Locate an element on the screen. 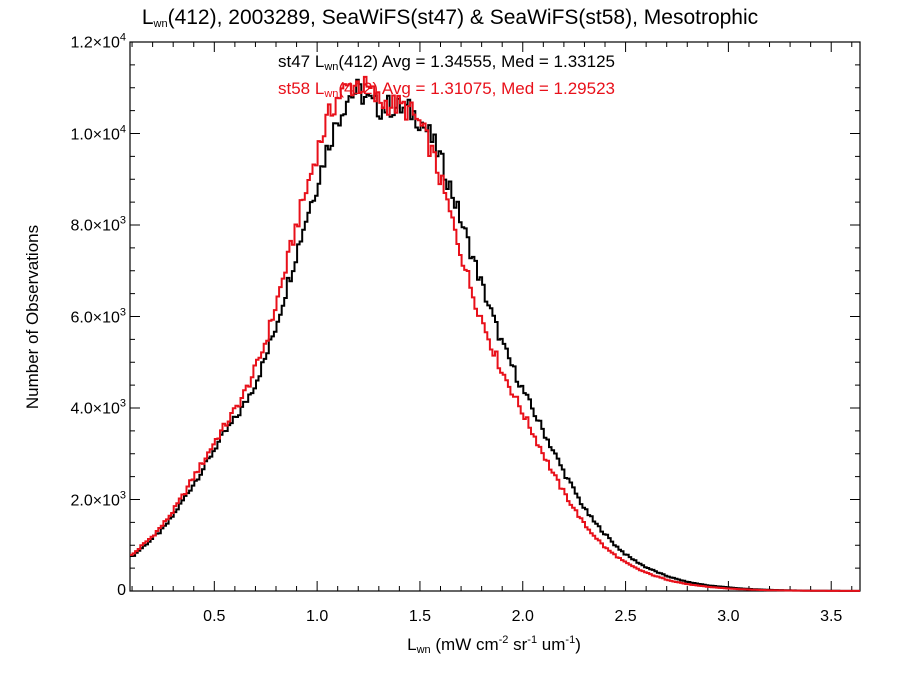  x-axis-label: Lwn (mW cm-2 sr-1 um-1) is located at coordinates (494, 645).